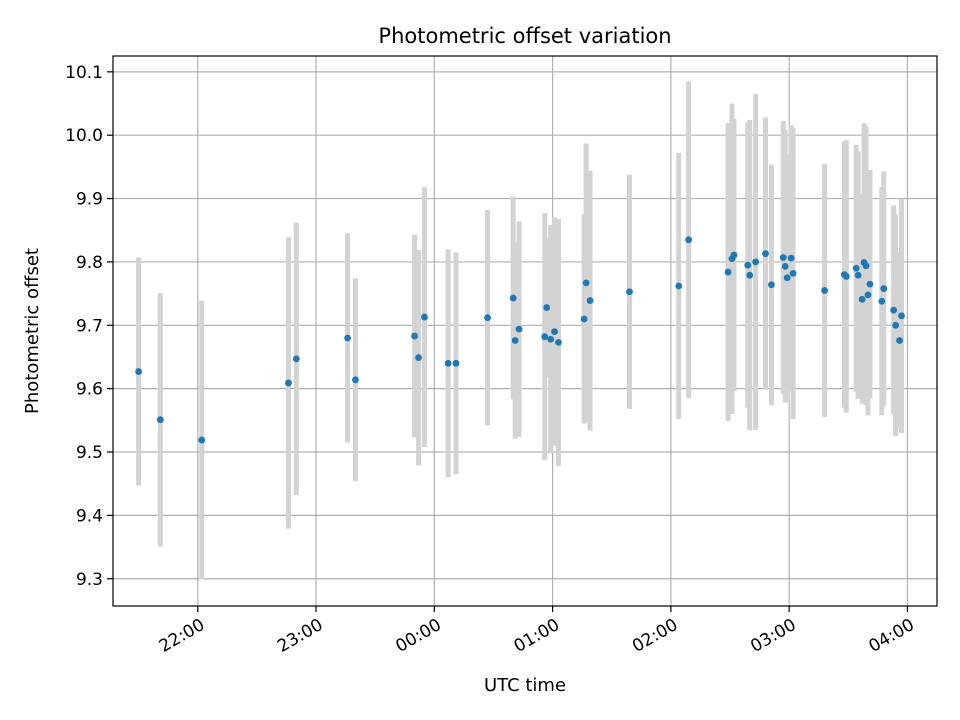  Describe the element at coordinates (524, 36) in the screenshot. I see `chart-title: Photometric offset variation` at that location.